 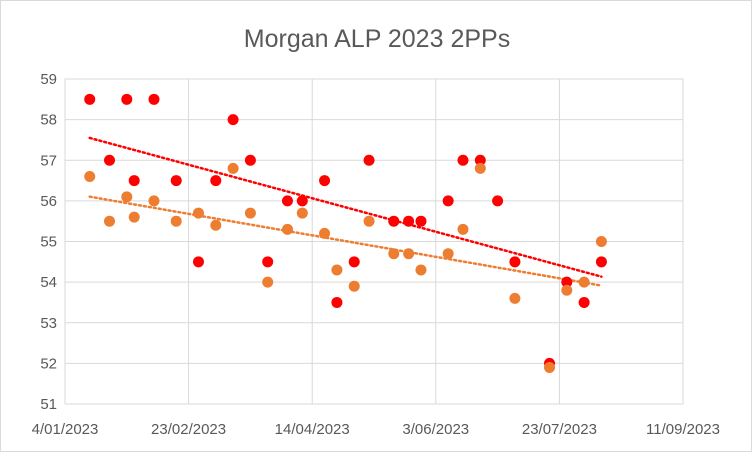 I want to click on y-tick-label: 54, so click(x=48, y=282).